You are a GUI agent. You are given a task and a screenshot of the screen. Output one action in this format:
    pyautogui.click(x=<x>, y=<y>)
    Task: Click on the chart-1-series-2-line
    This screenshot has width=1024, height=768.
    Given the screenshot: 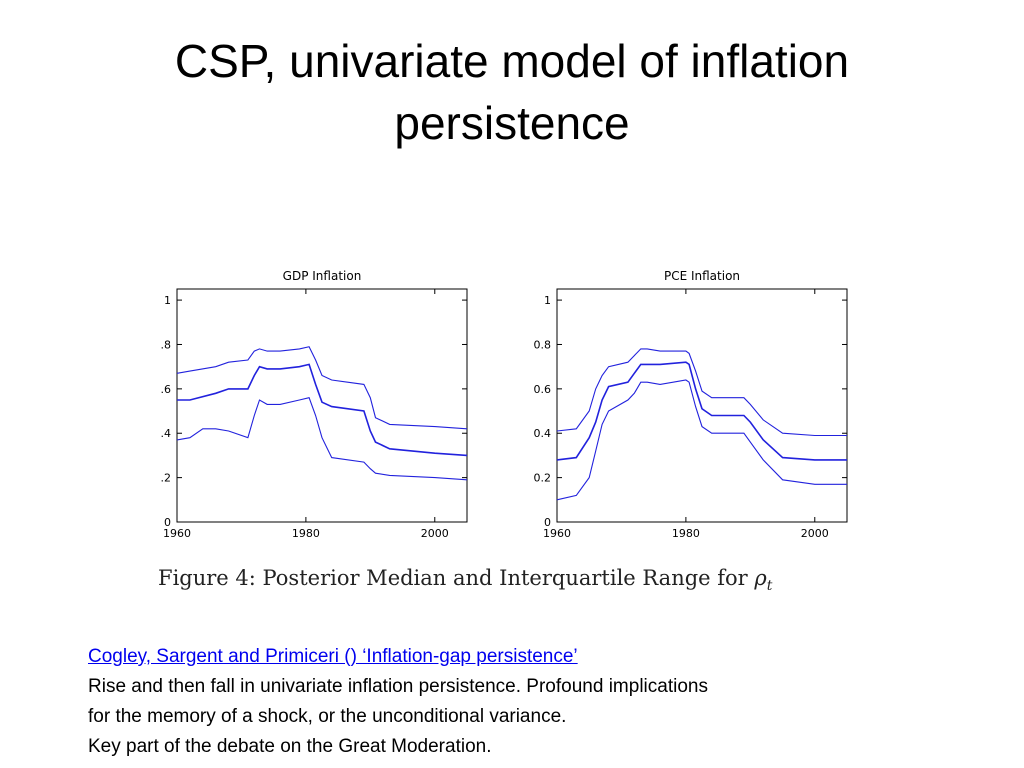 What is the action you would take?
    pyautogui.click(x=322, y=410)
    